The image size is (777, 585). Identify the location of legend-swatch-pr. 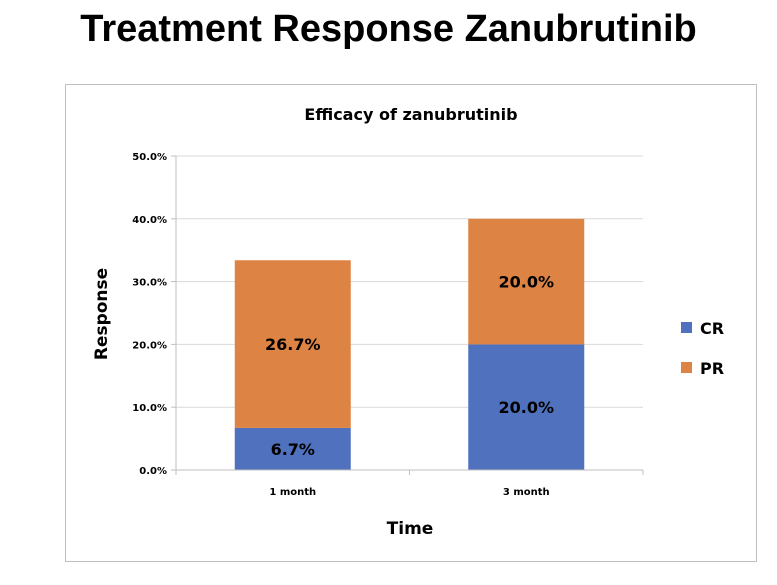
(686, 367).